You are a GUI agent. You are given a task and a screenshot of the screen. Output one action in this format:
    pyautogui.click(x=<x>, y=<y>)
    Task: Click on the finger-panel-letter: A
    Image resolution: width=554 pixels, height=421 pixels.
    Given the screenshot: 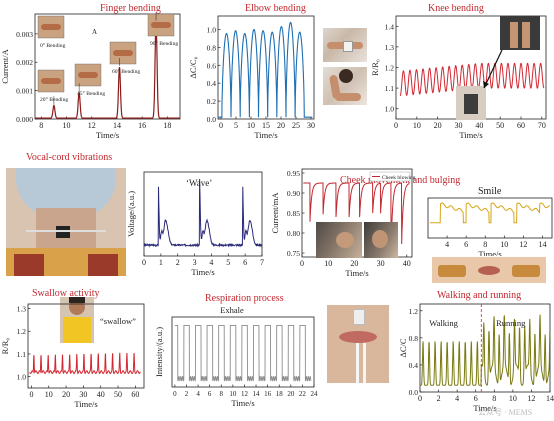 What is the action you would take?
    pyautogui.click(x=94, y=32)
    